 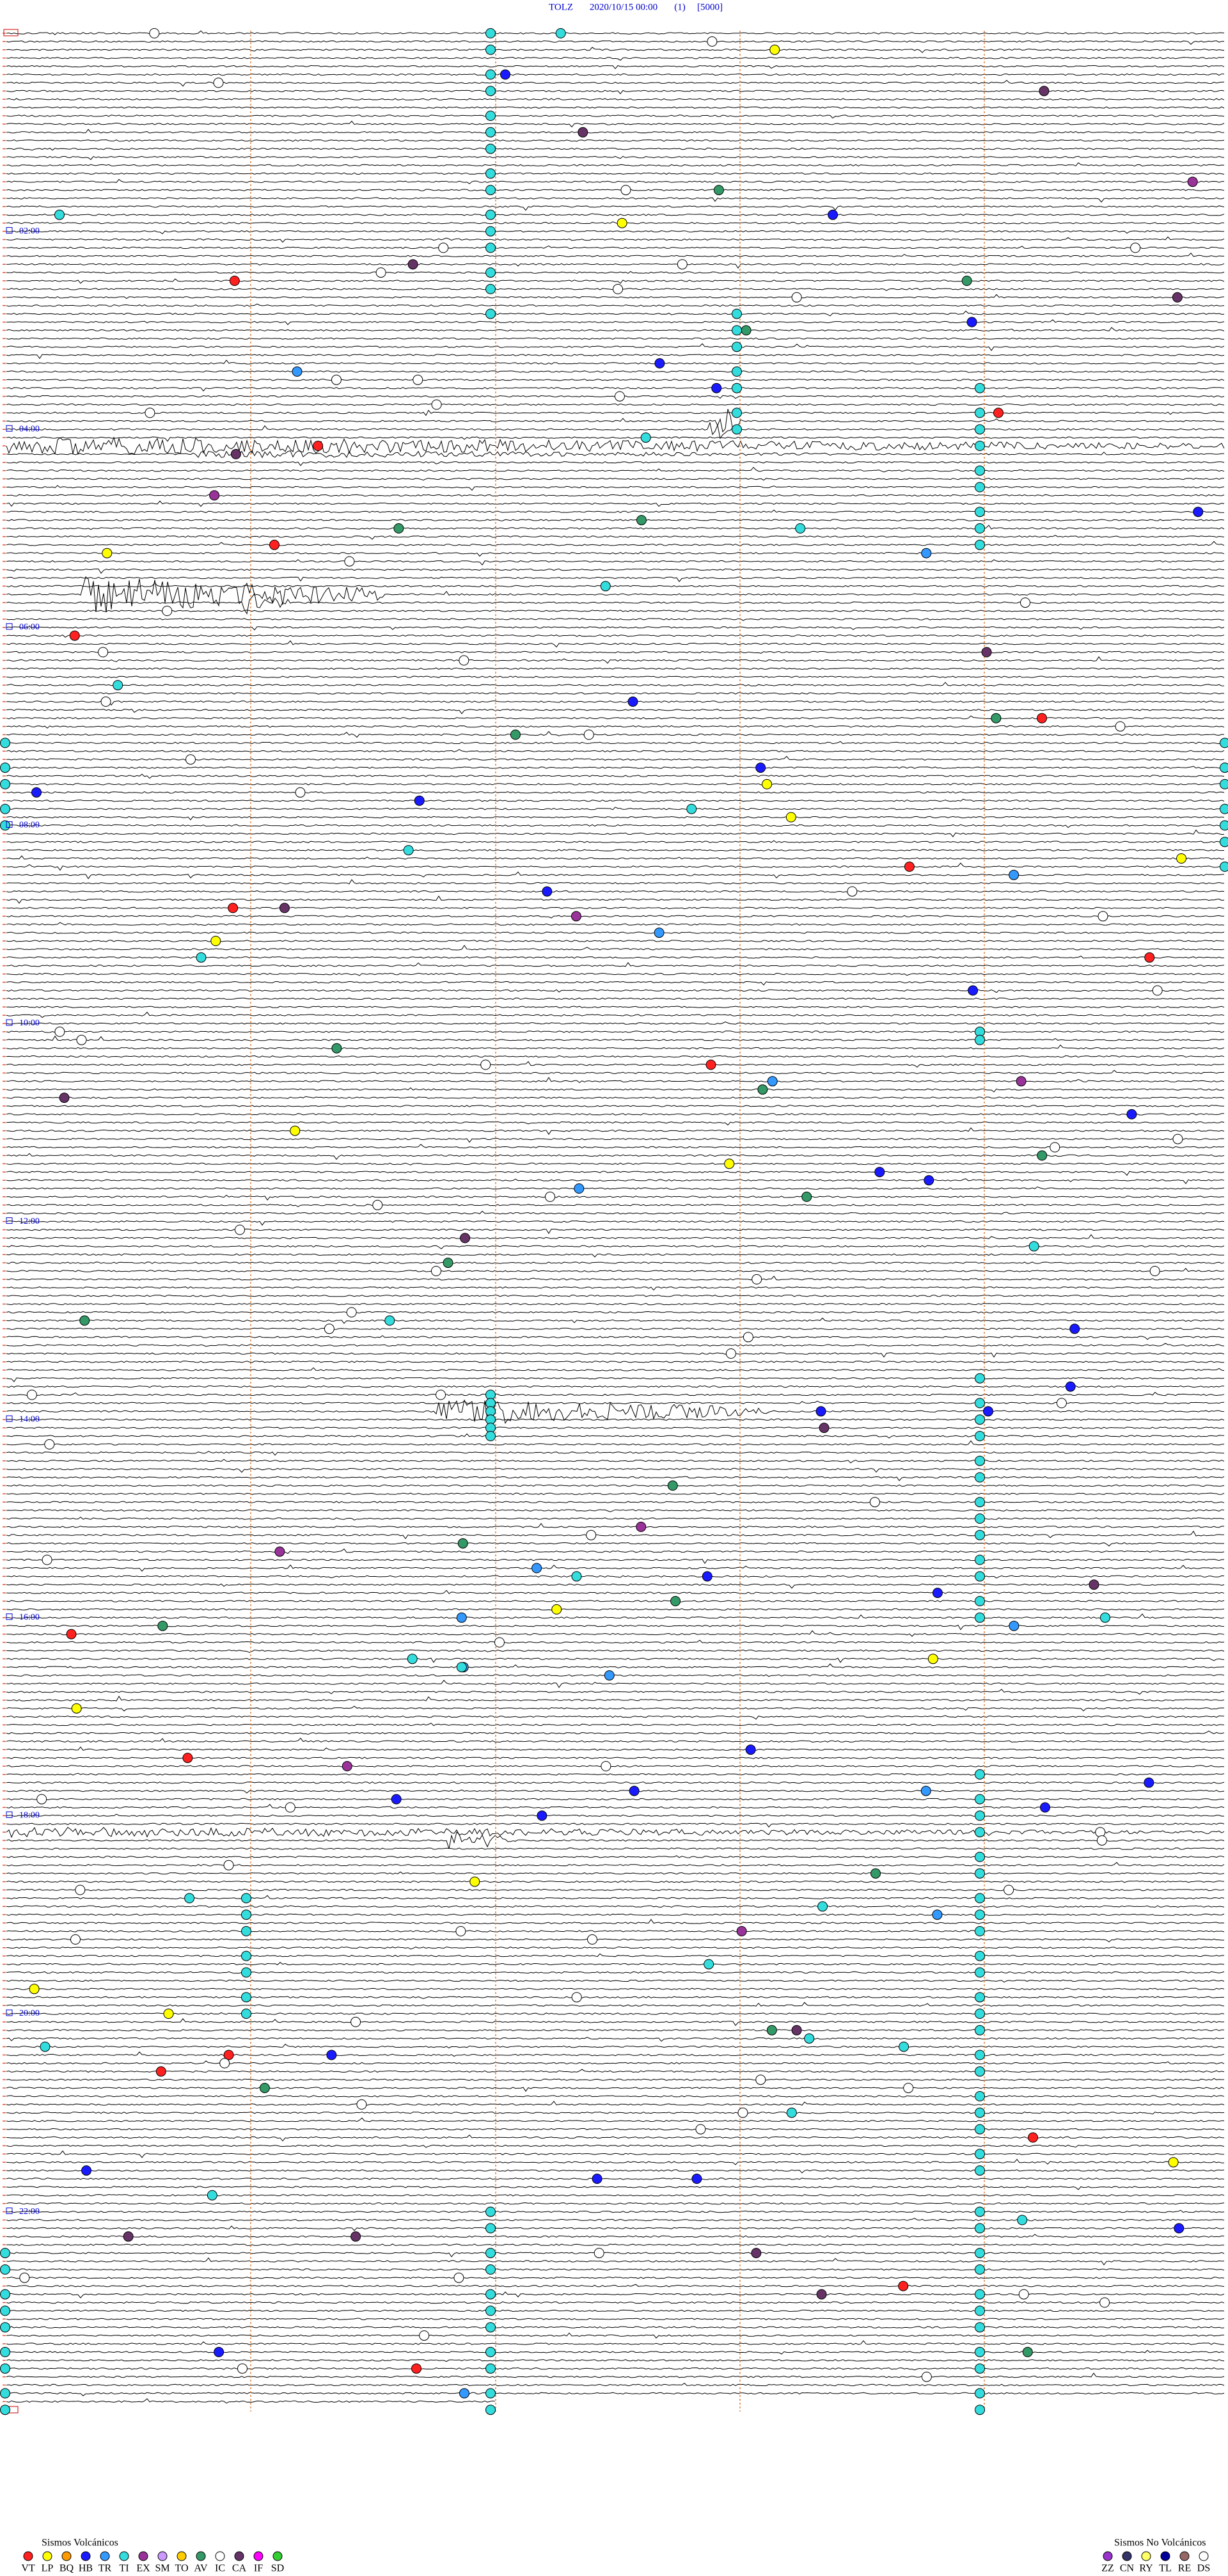 I want to click on hour-label: 08:00, so click(x=29, y=825).